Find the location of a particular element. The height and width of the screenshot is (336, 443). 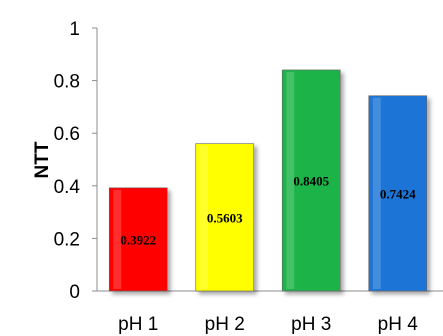

y-axis-title: NTT is located at coordinates (42, 159).